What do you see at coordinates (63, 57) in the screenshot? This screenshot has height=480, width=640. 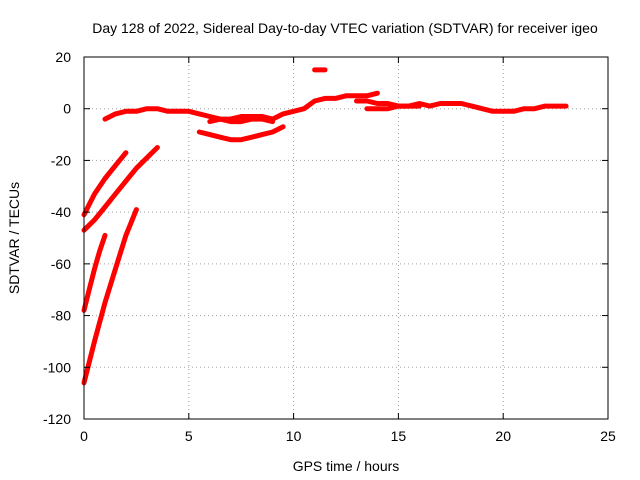 I see `y-tick-label: 20` at bounding box center [63, 57].